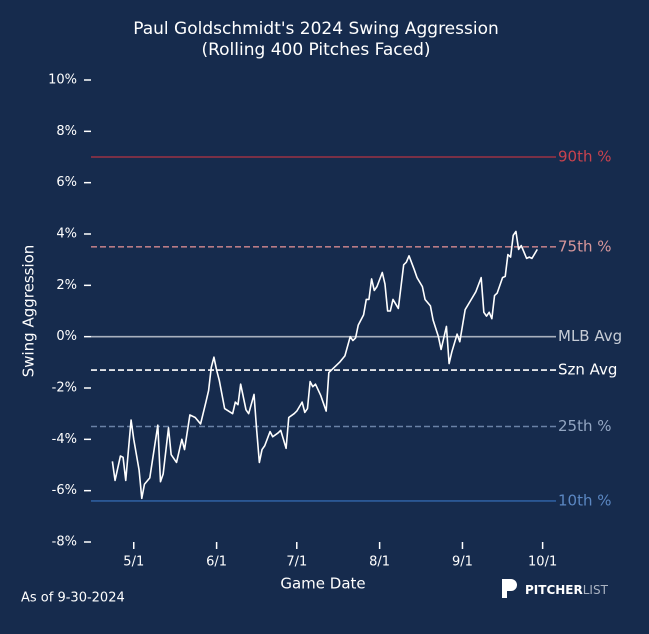 The width and height of the screenshot is (649, 634). I want to click on x-axis-label: Game Date, so click(322, 584).